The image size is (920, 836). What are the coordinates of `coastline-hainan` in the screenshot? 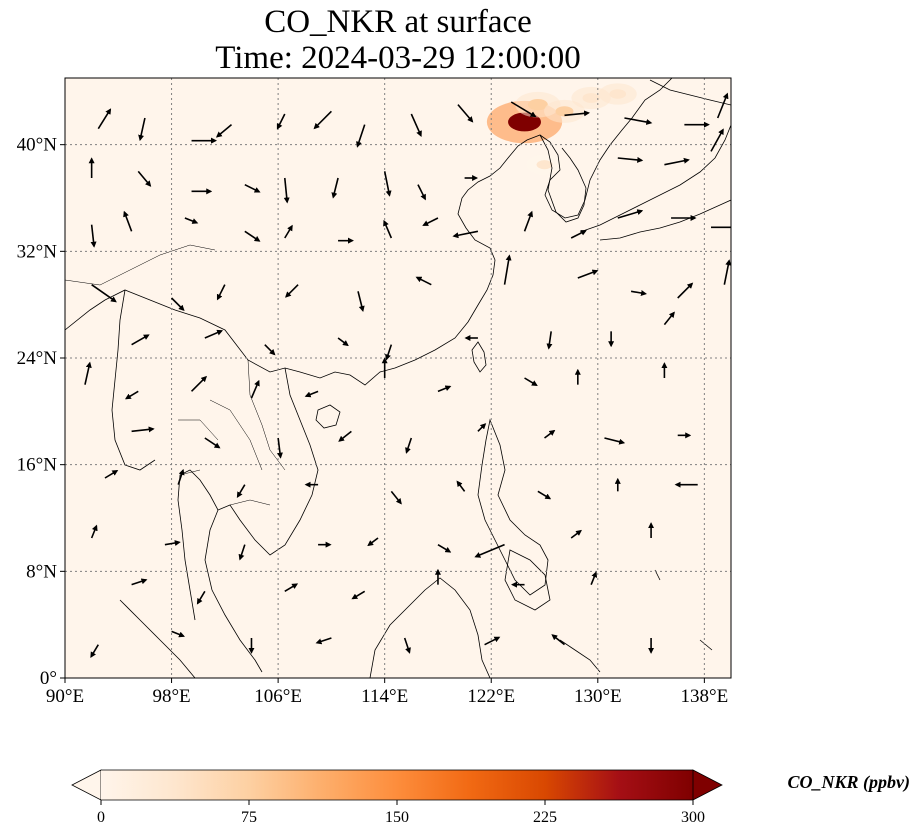 It's located at (328, 416).